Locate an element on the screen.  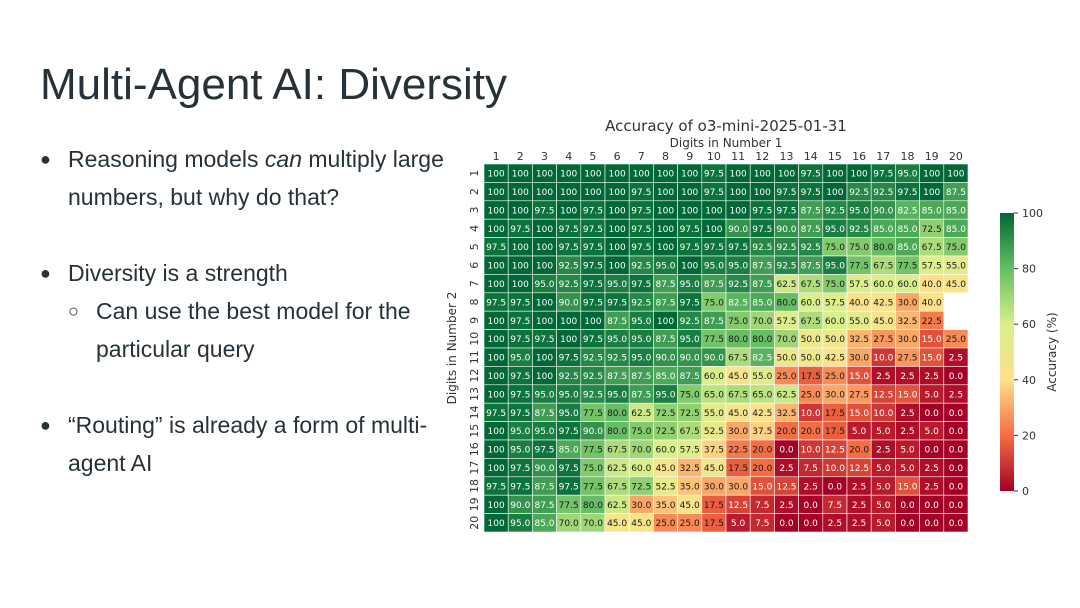
cell-value-label: 27.5 is located at coordinates (859, 395).